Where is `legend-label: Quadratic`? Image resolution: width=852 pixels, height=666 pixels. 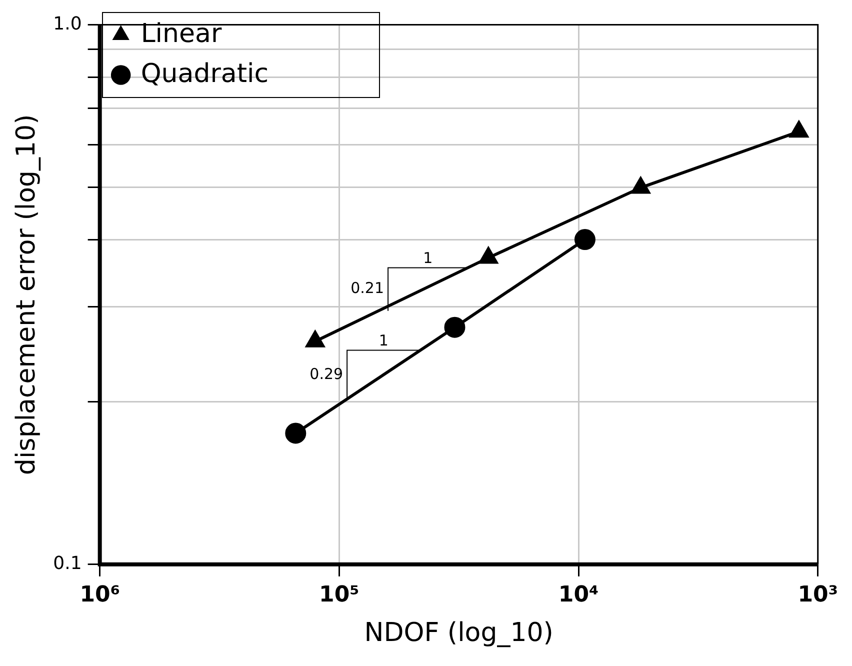 legend-label: Quadratic is located at coordinates (254, 73).